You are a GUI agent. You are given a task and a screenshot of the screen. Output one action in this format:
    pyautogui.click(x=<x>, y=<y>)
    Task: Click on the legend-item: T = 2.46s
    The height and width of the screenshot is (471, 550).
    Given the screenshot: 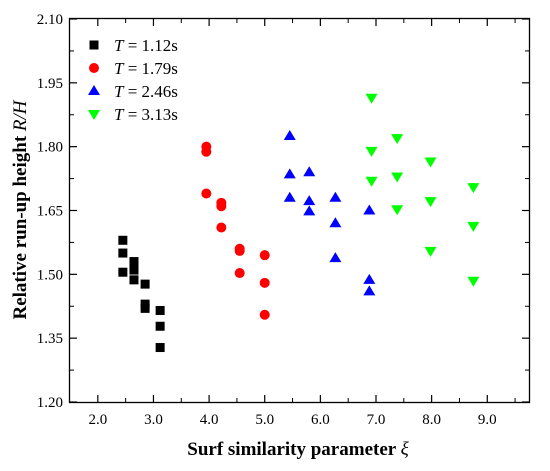 What is the action you would take?
    pyautogui.click(x=133, y=91)
    